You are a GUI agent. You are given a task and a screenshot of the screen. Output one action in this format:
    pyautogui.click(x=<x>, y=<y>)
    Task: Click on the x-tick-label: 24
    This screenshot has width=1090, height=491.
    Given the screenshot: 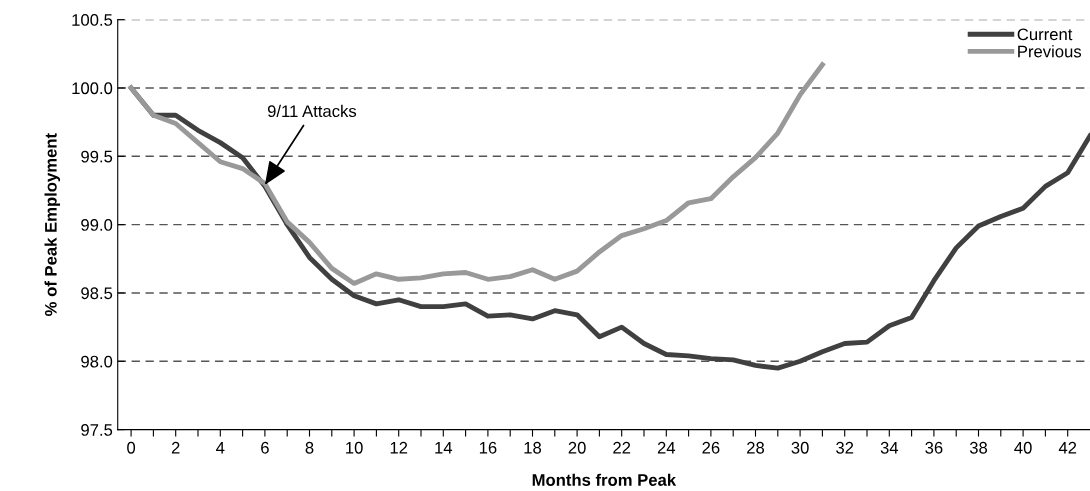 What is the action you would take?
    pyautogui.click(x=666, y=447)
    